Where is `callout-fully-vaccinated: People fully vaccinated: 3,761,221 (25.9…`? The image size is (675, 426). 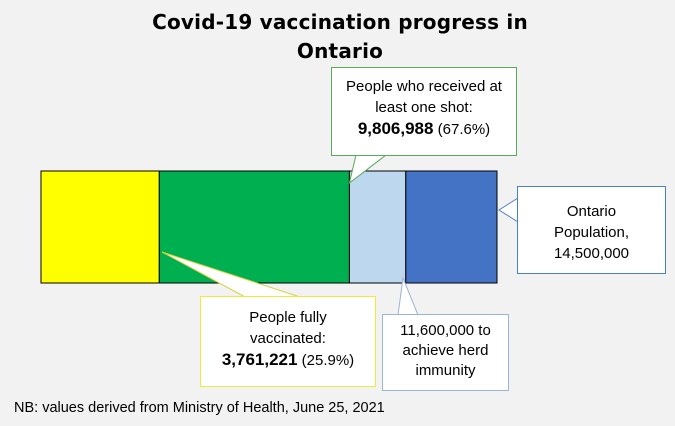
callout-fully-vaccinated: People fully vaccinated: 3,761,221 (25.9… is located at coordinates (288, 341).